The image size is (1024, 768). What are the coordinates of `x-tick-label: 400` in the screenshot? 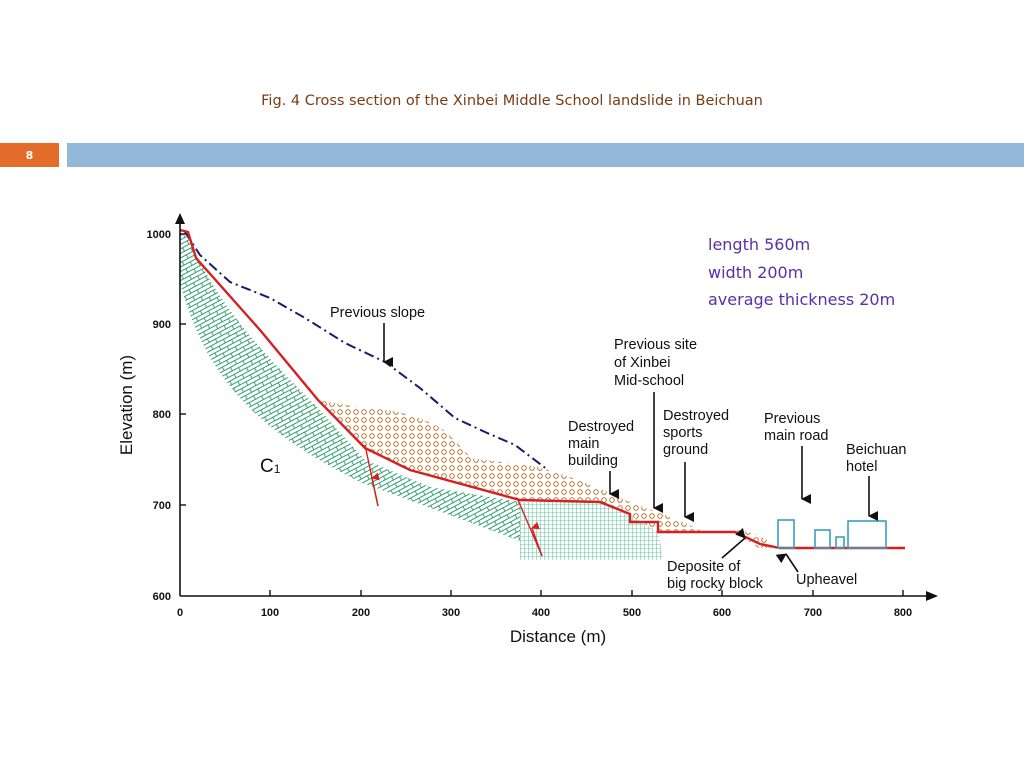 It's located at (541, 613).